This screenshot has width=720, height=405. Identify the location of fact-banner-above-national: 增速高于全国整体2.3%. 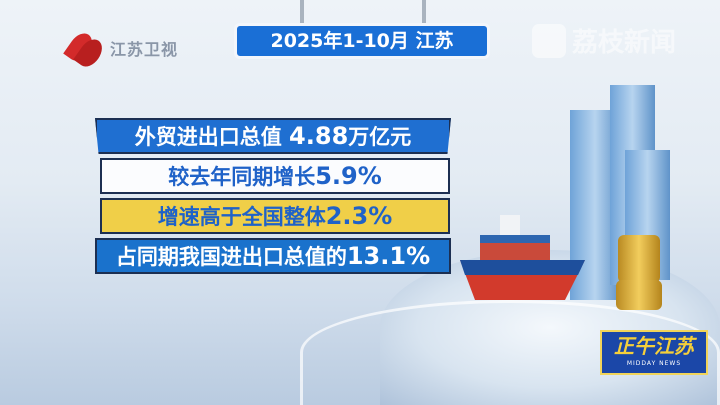
(275, 216).